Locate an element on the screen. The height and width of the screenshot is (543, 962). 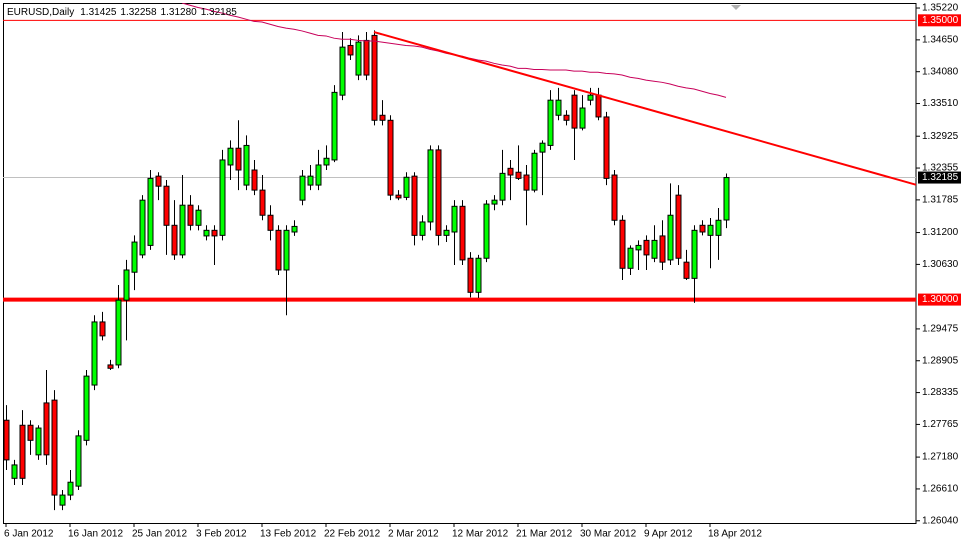
y-tick-label: 1.34650 is located at coordinates (940, 40).